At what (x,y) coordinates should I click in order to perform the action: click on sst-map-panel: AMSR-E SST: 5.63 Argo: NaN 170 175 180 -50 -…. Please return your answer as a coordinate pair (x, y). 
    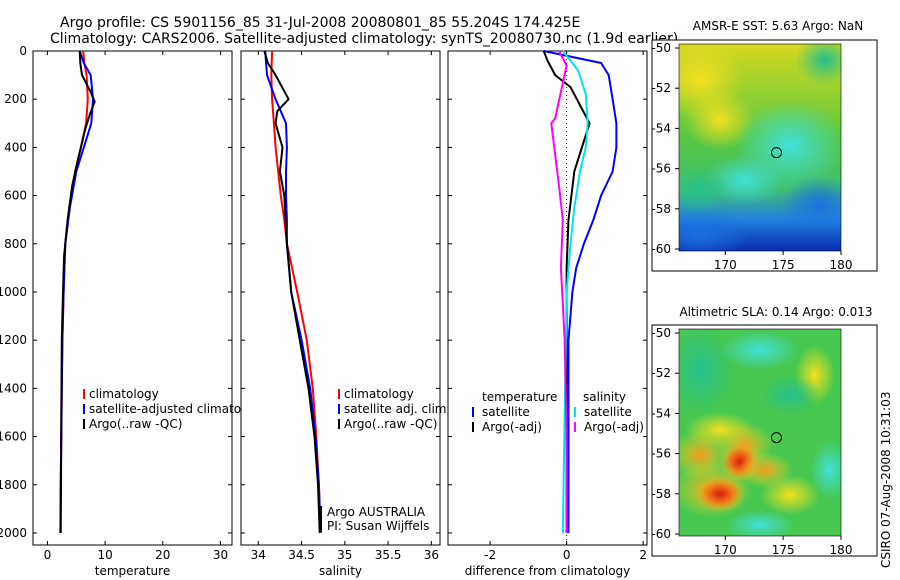
    Looking at the image, I should click on (764, 145).